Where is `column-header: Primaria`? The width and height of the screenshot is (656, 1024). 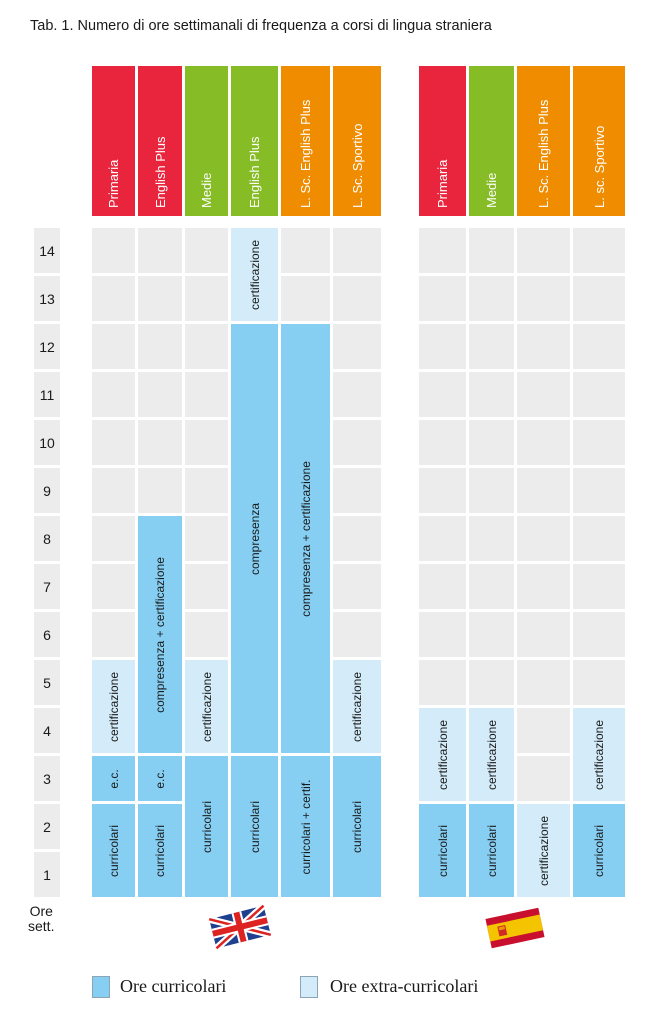 column-header: Primaria is located at coordinates (113, 141).